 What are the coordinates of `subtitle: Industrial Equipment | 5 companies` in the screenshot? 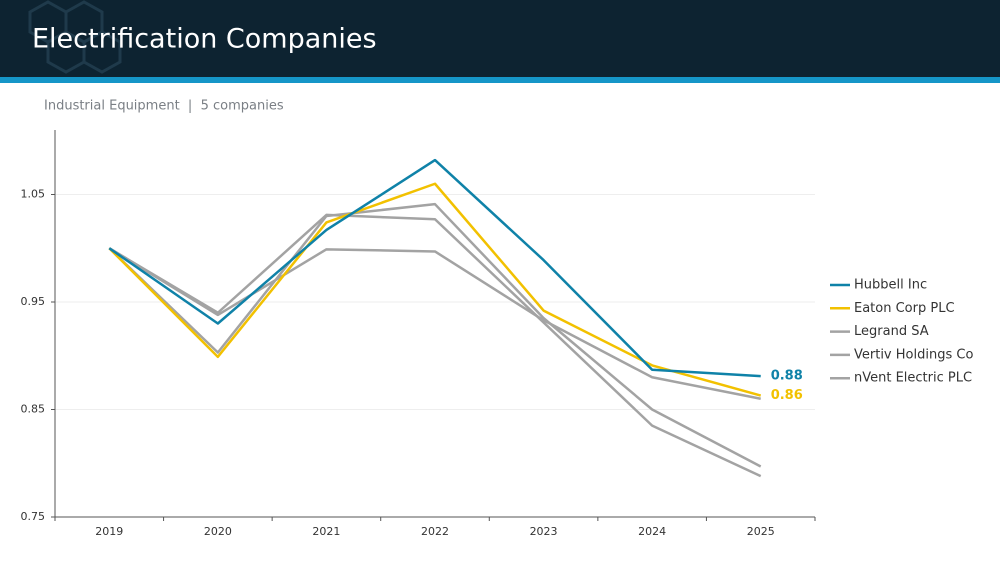 It's located at (164, 106).